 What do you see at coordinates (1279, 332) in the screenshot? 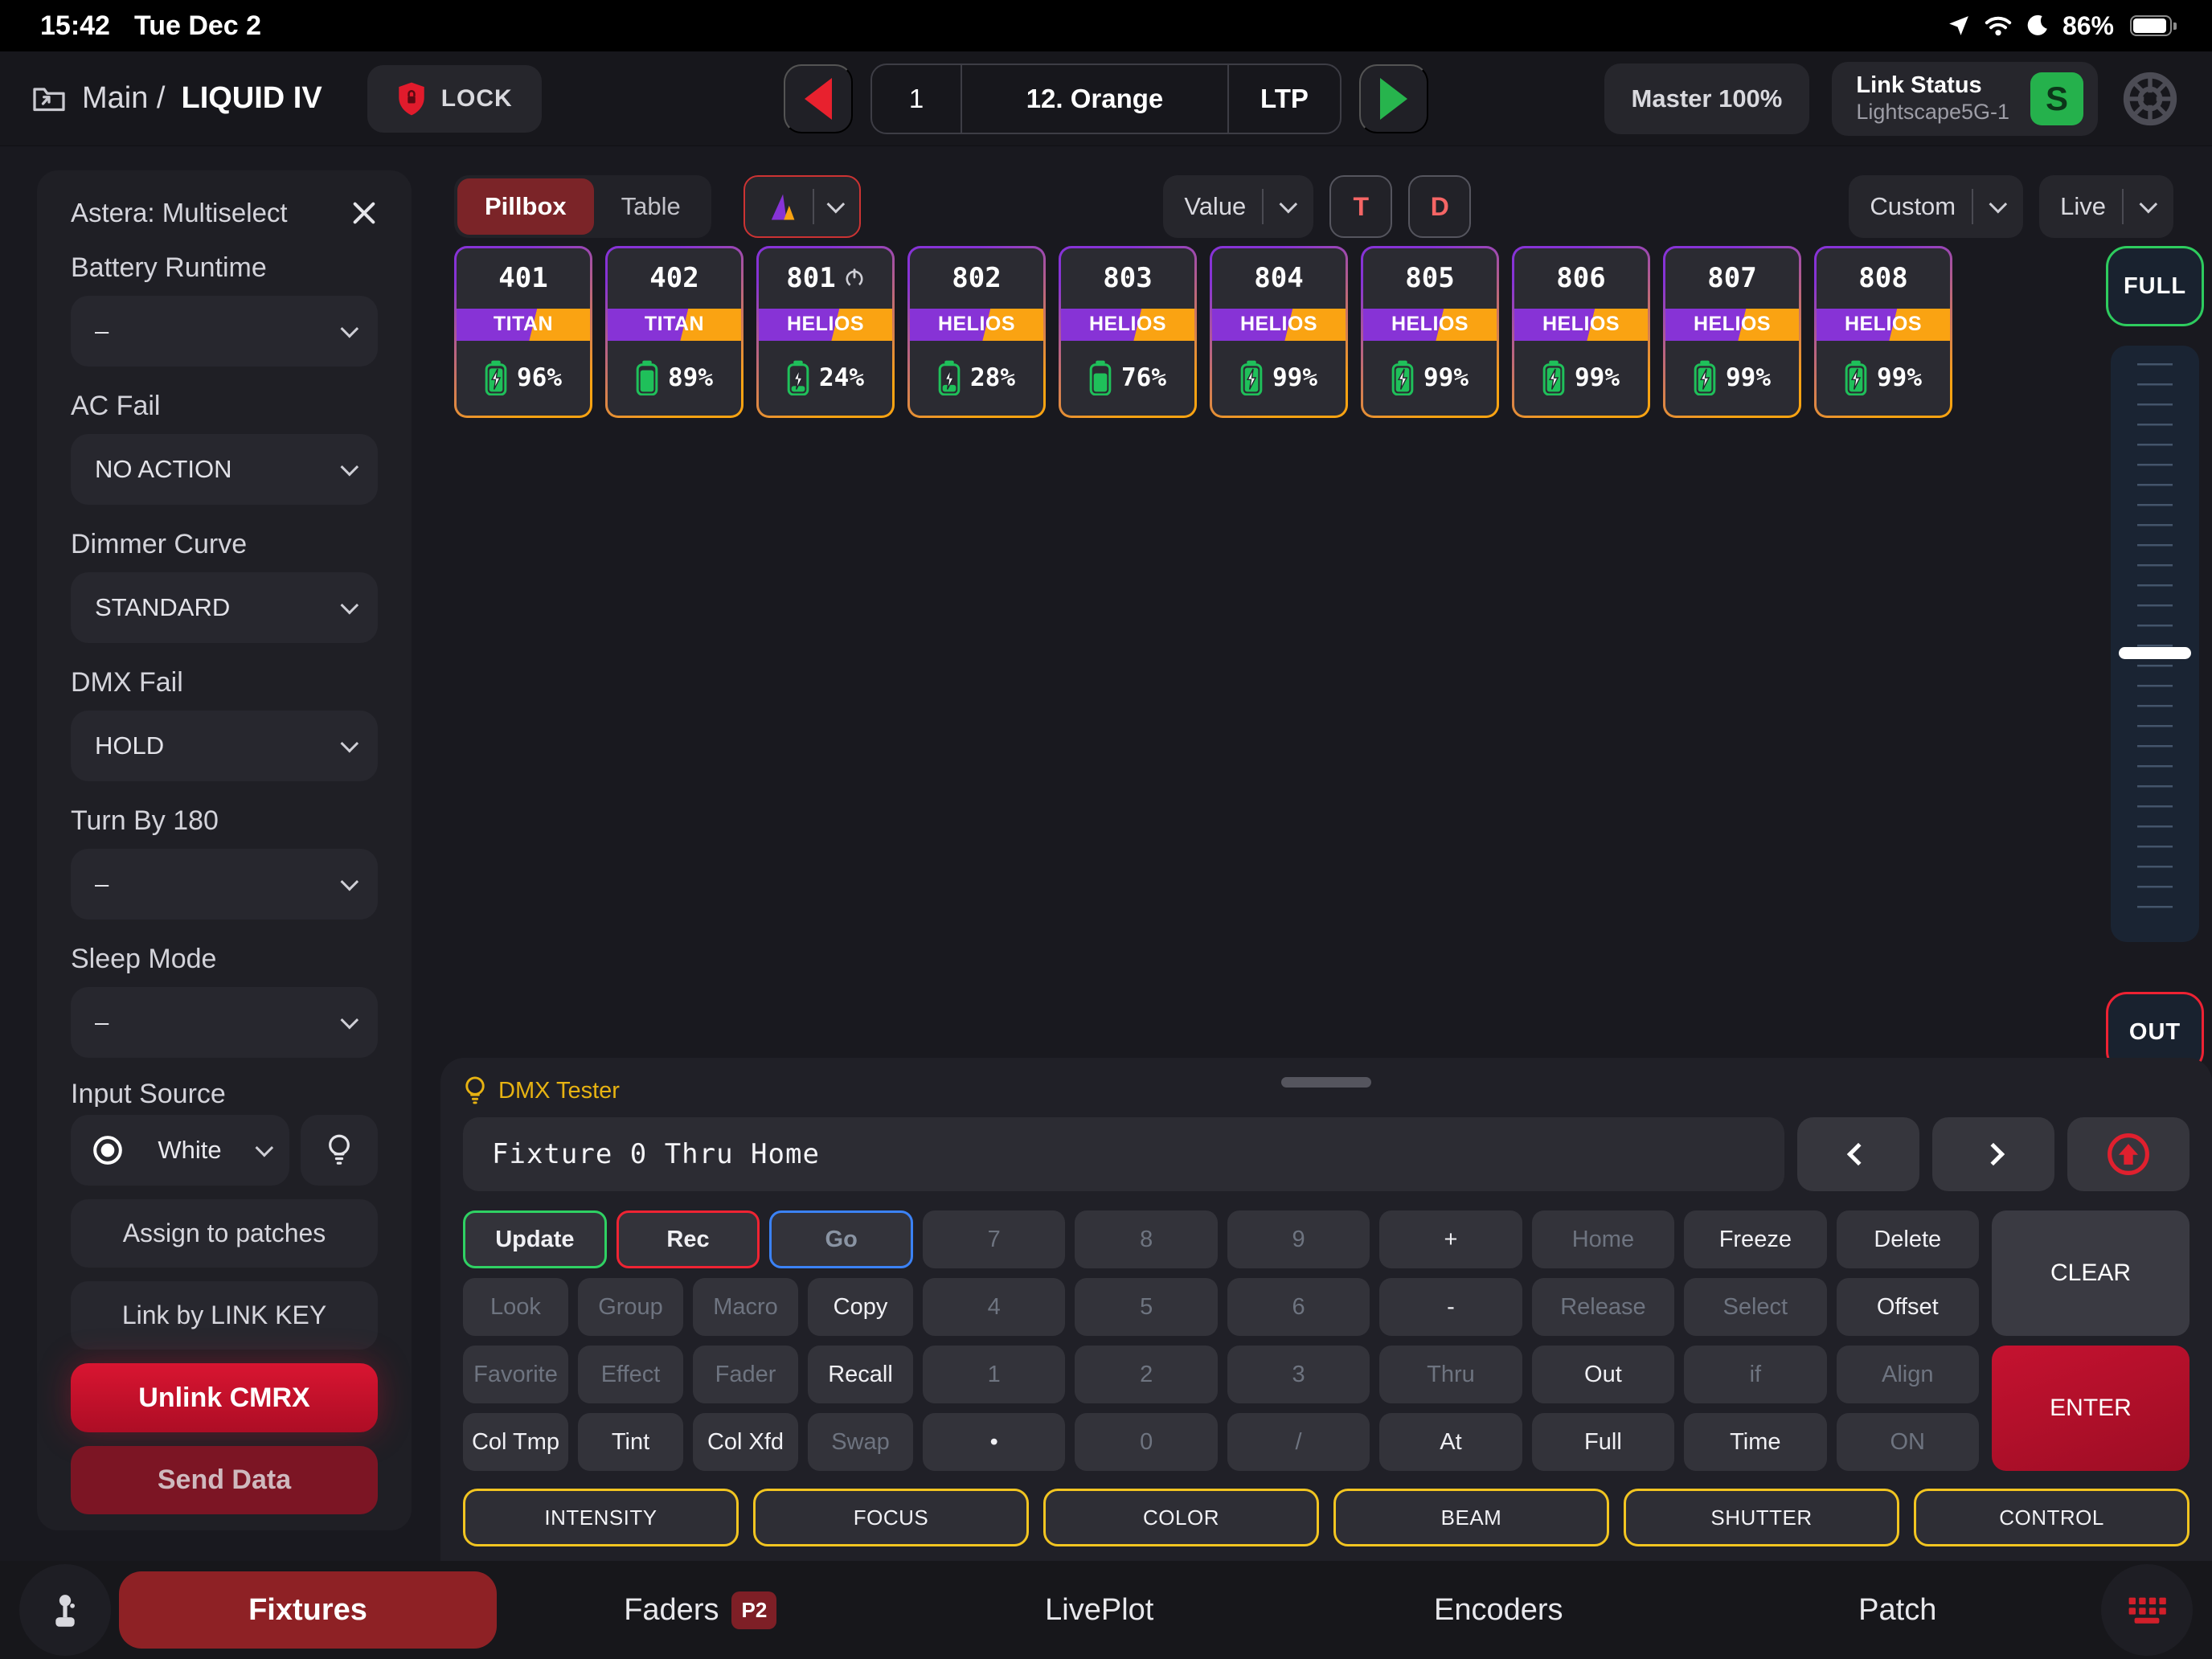
I see `fixture-tile: 804 HELIOS 99%` at bounding box center [1279, 332].